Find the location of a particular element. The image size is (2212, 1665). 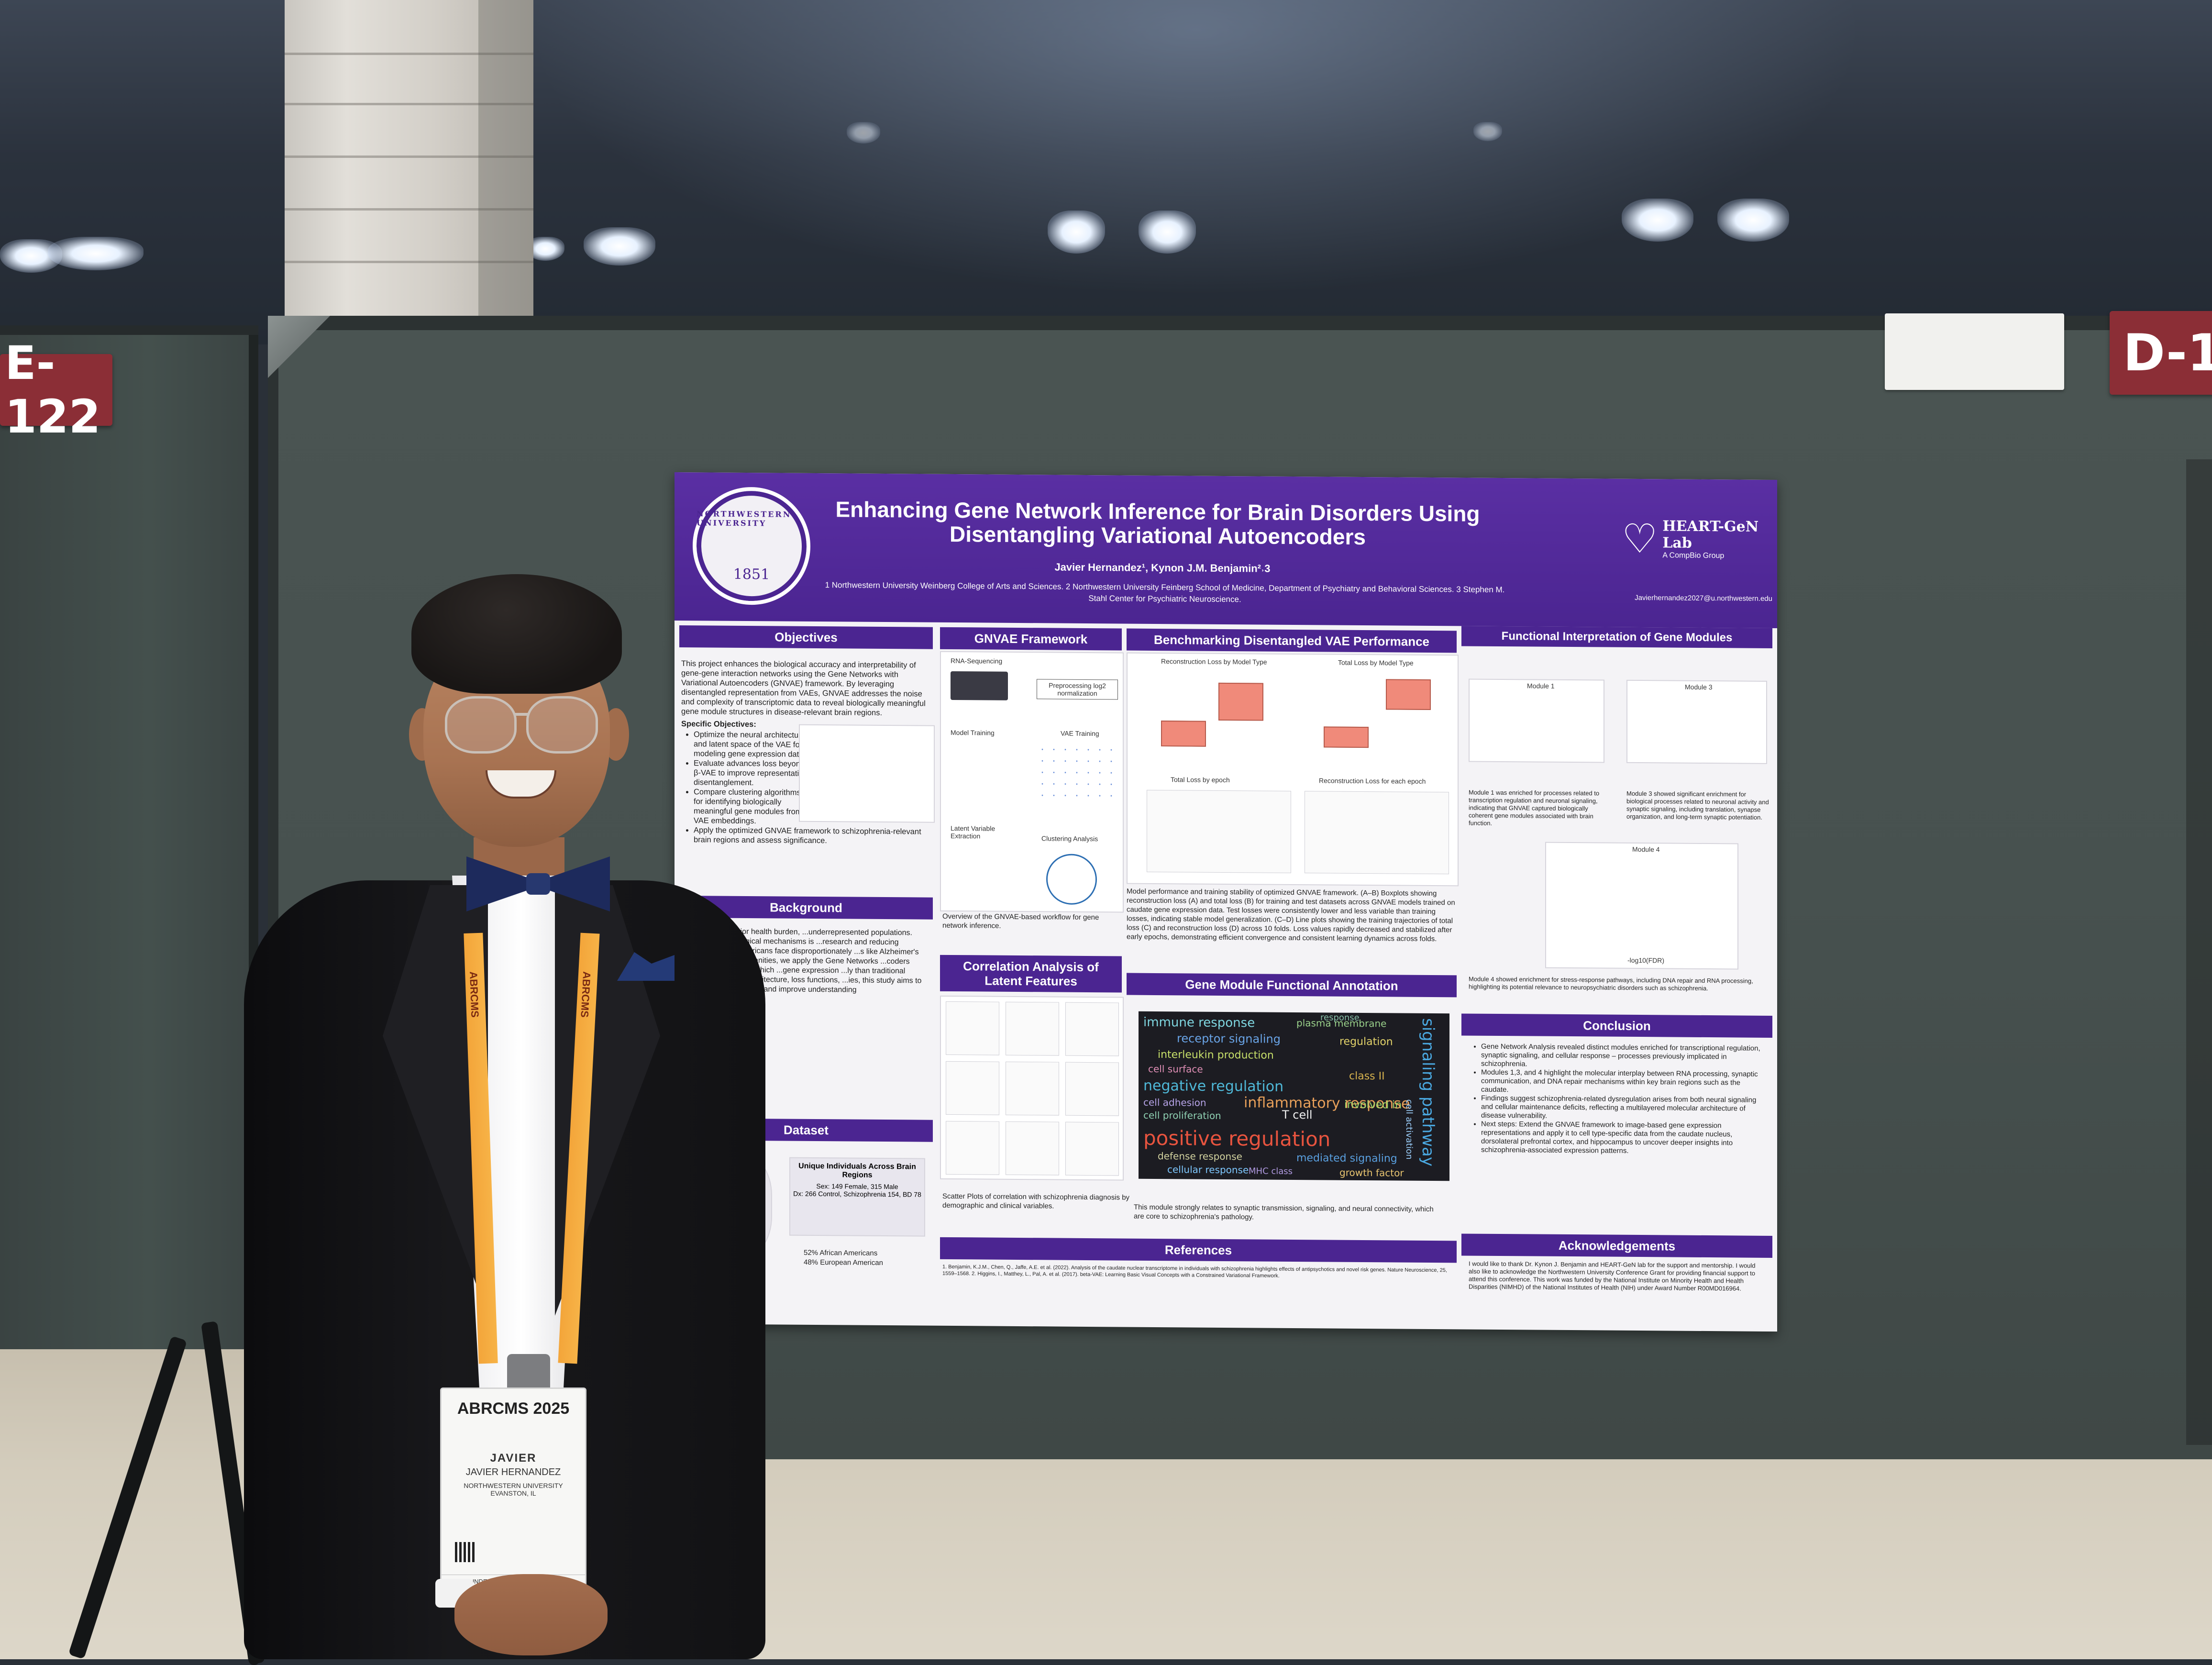

section-conclusion: Conclusion is located at coordinates (1616, 1025).